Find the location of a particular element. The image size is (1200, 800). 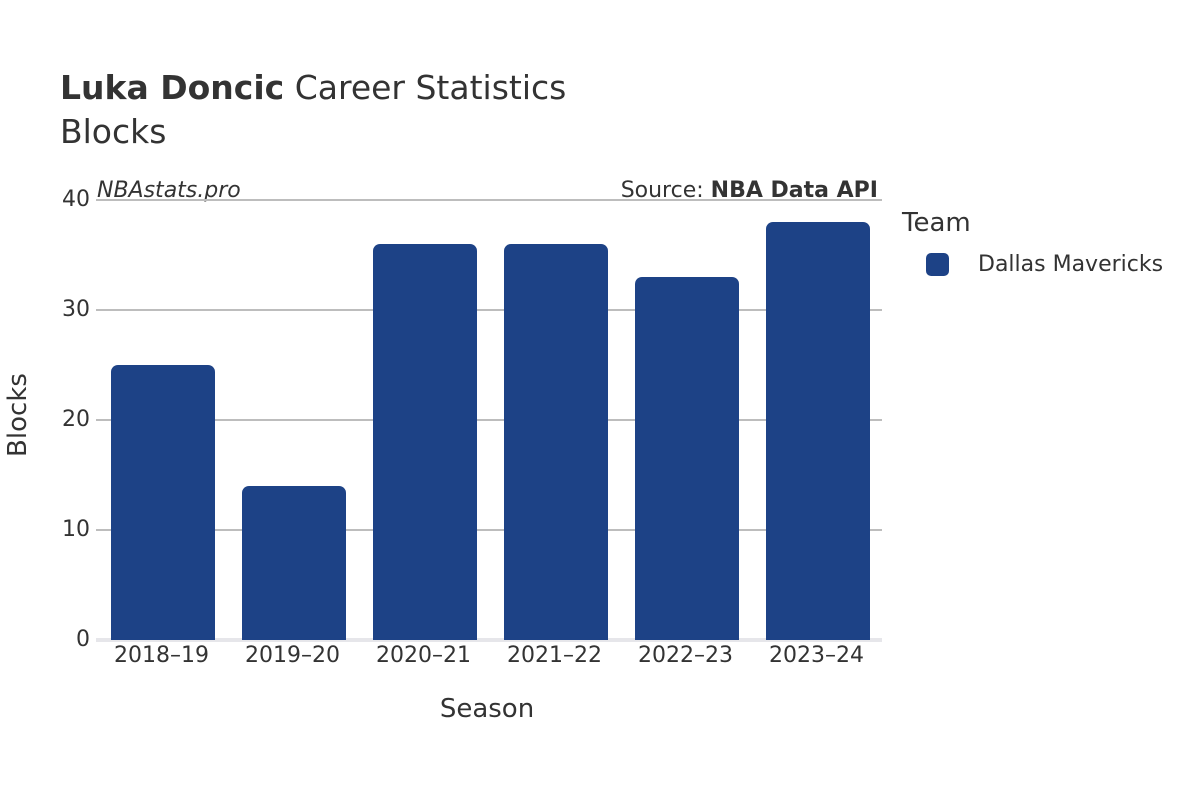

chart-title: Luka Doncic Career Statistics is located at coordinates (313, 88).